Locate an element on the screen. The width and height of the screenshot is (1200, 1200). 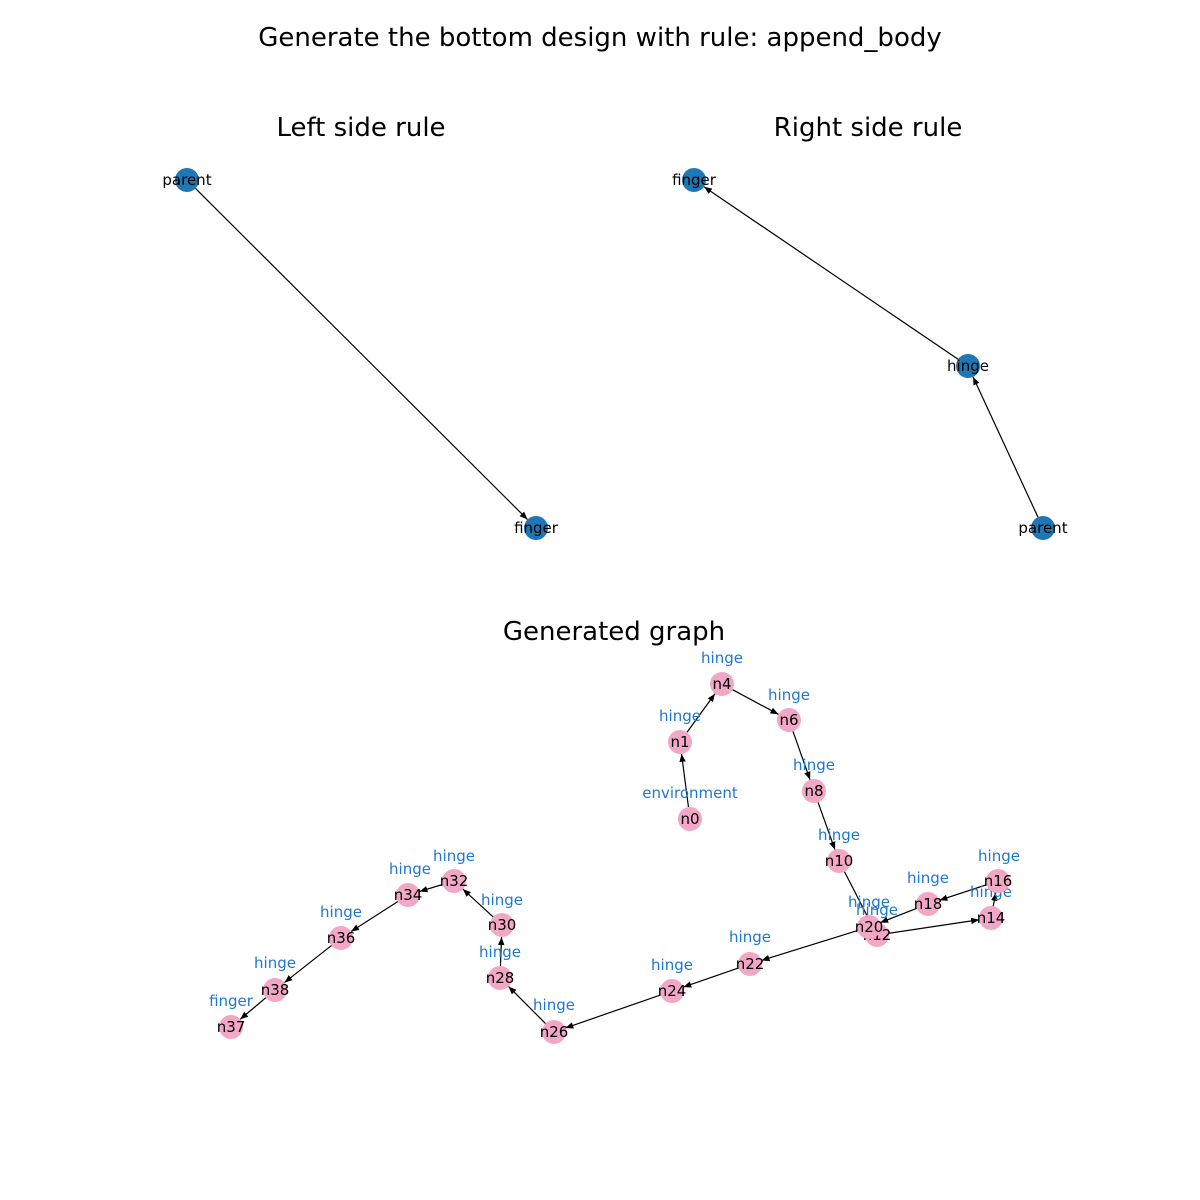
generated-edge-n14-n16 is located at coordinates (994, 899).